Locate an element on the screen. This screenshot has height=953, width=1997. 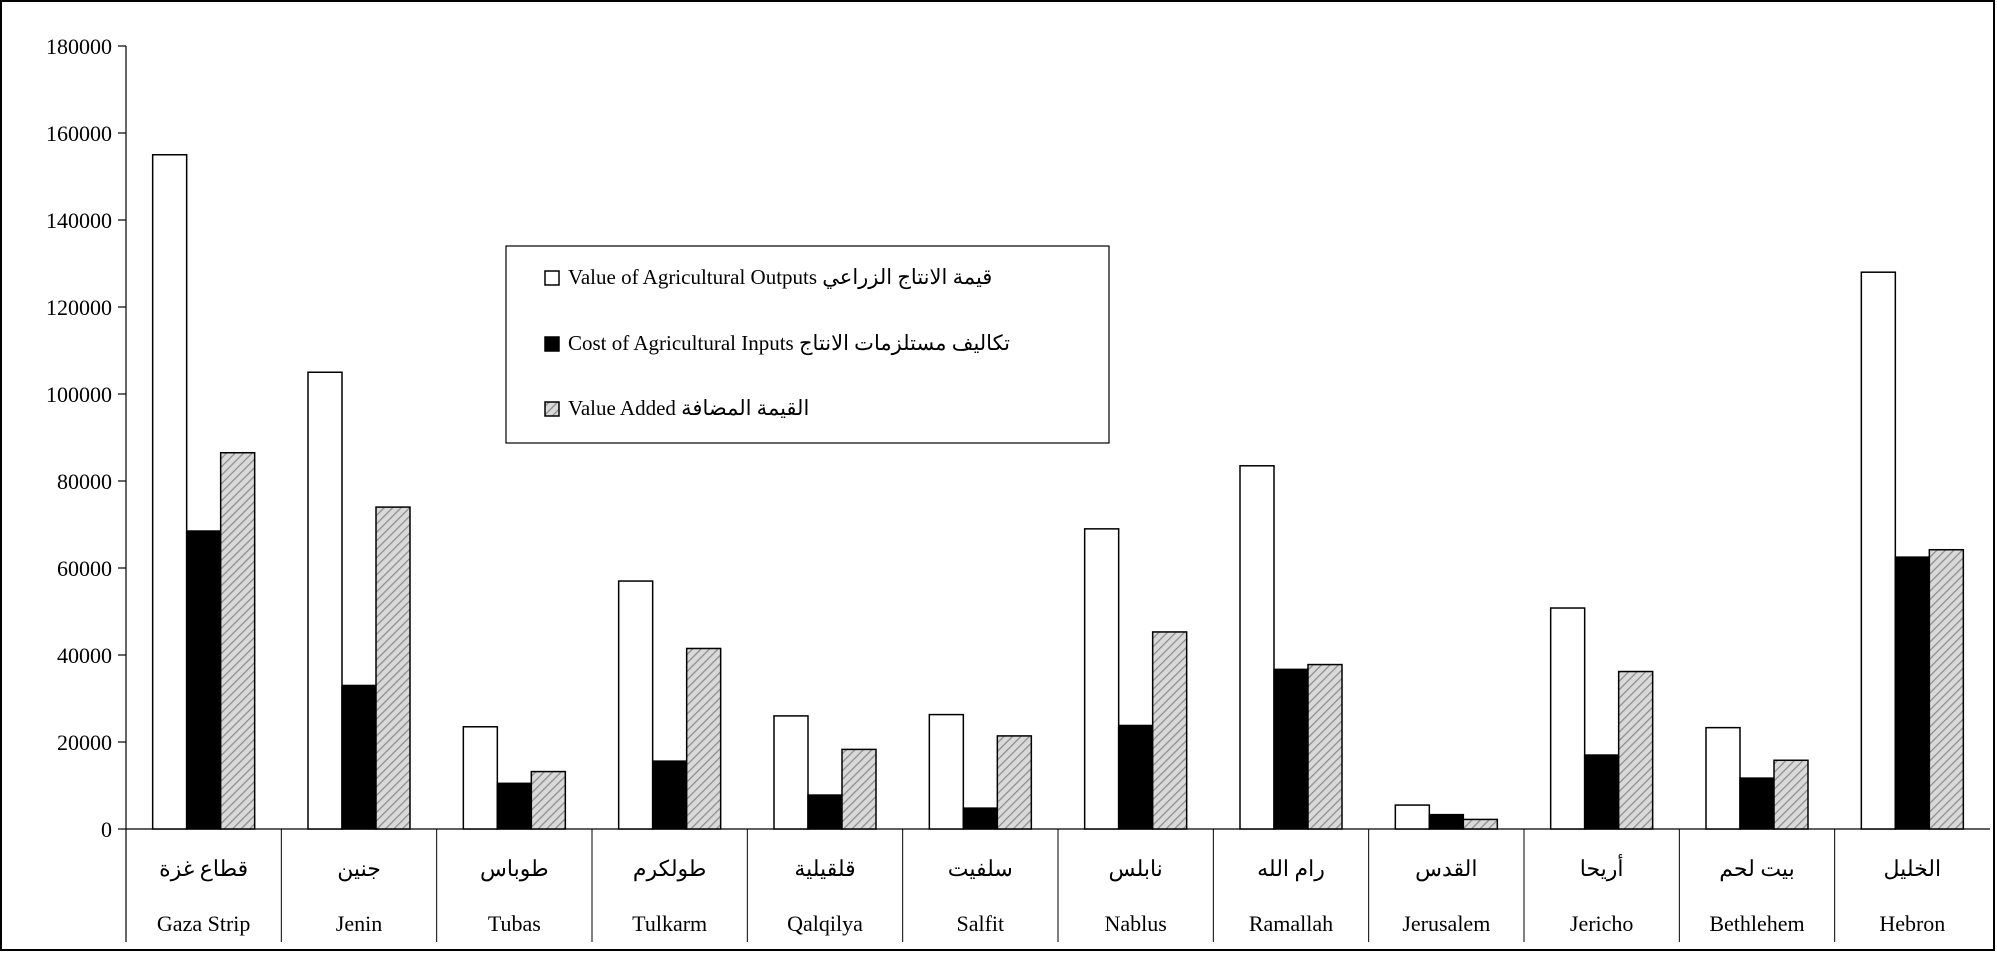
legend-swatch-value-added is located at coordinates (552, 409).